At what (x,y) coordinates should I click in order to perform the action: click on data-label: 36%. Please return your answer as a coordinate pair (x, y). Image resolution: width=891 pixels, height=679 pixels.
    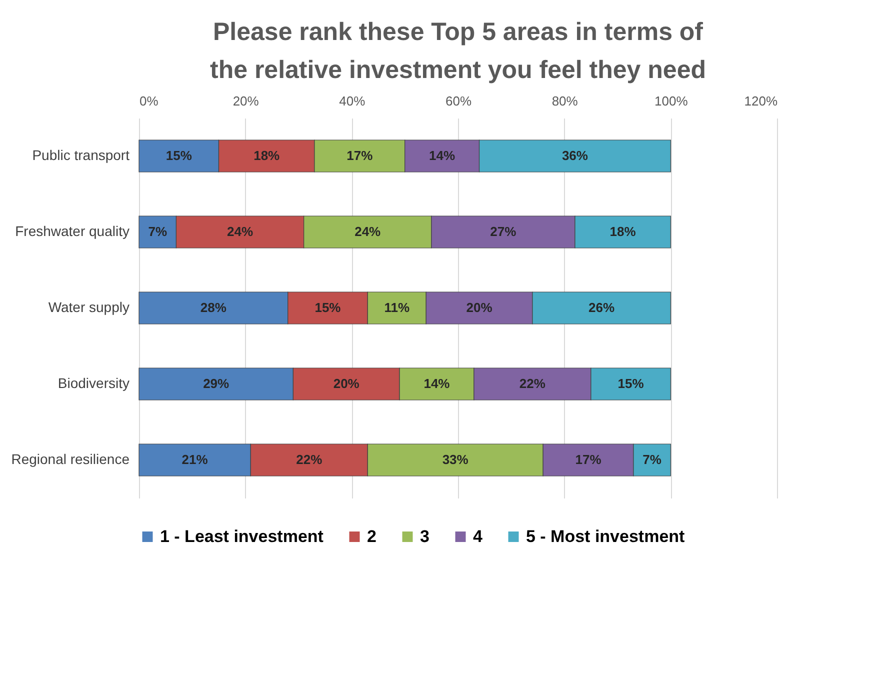
    Looking at the image, I should click on (575, 155).